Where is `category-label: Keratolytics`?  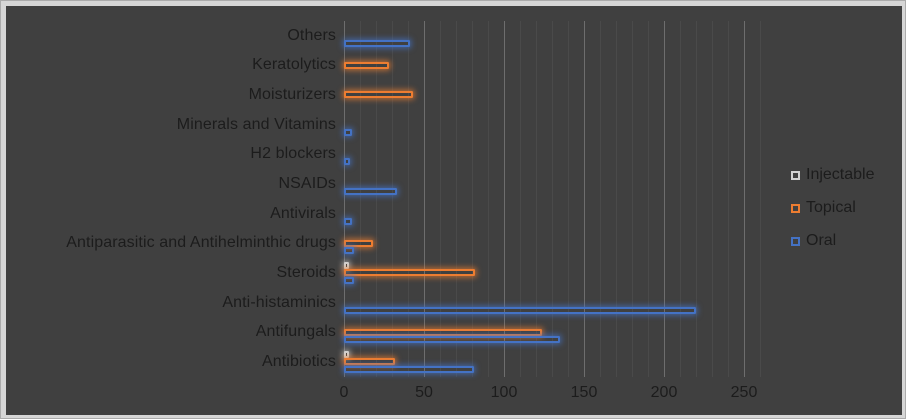
category-label: Keratolytics is located at coordinates (294, 65).